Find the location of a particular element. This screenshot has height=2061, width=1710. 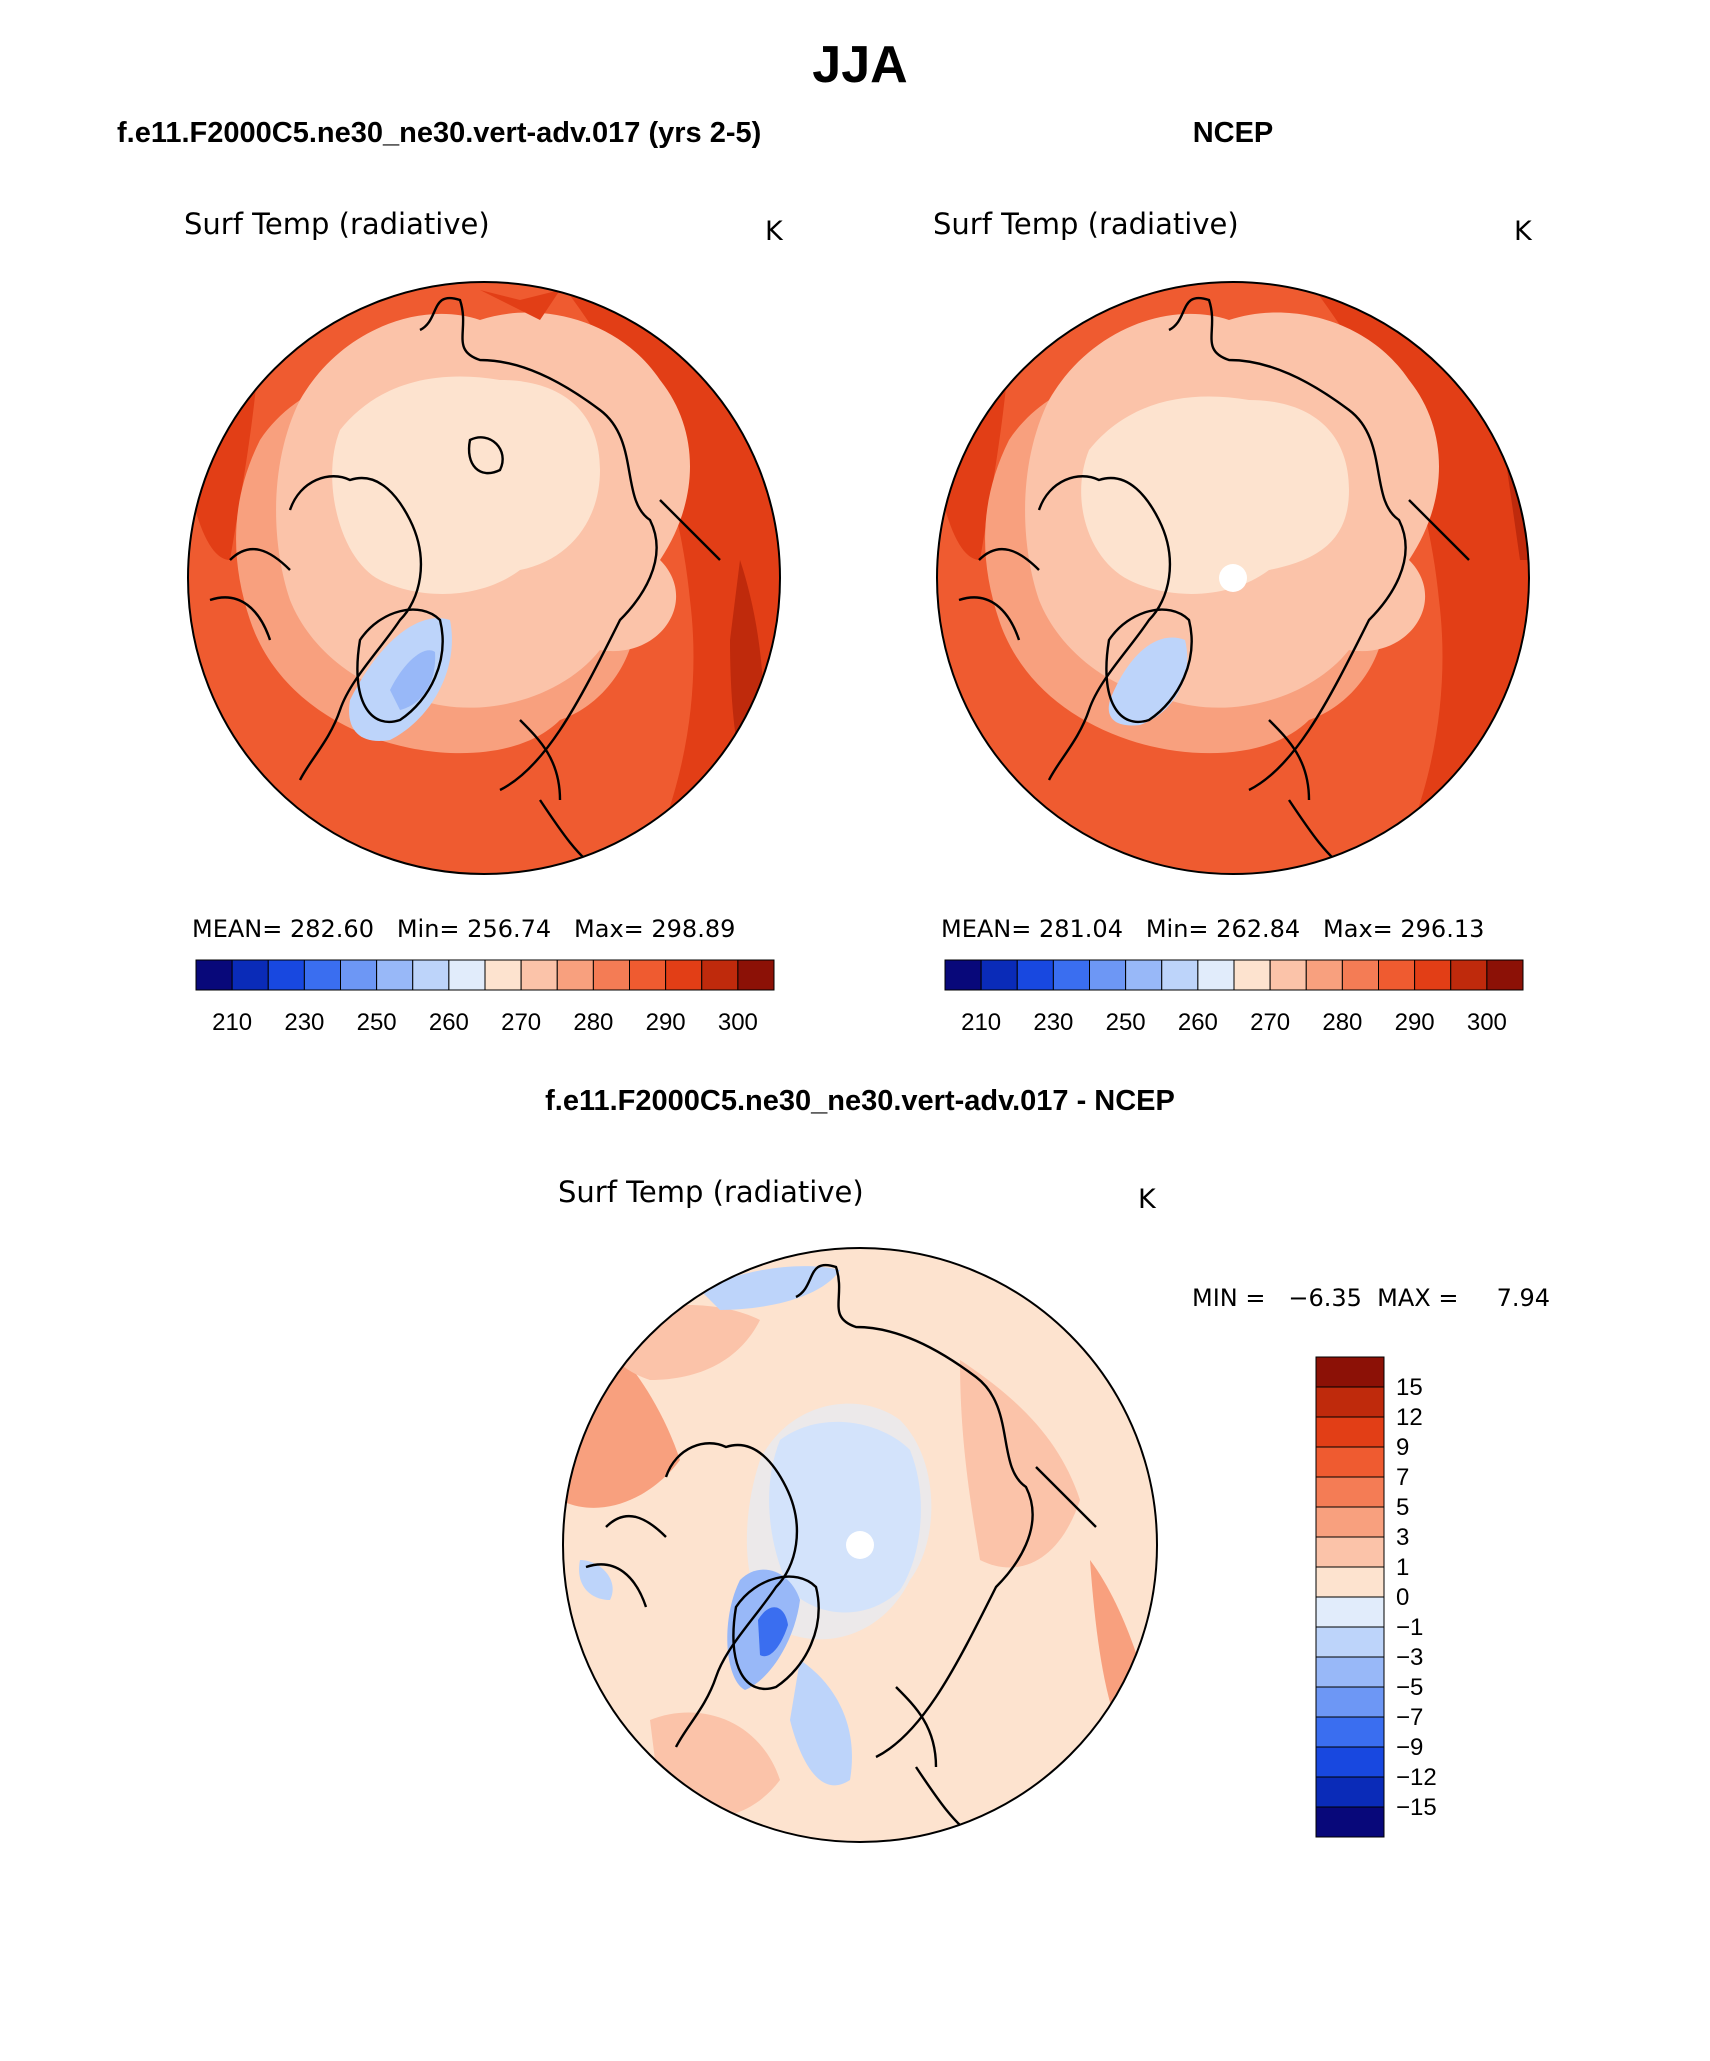

colorbar-obs-tick-label: 280 is located at coordinates (1342, 1022).